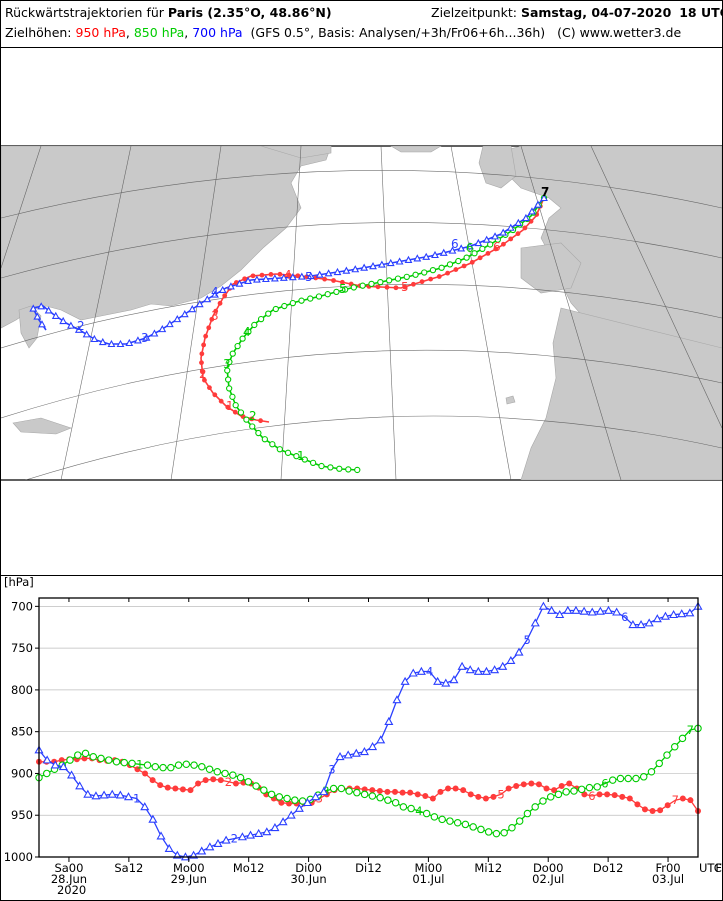 This screenshot has width=723, height=901. I want to click on level-850: 850 hPa, so click(159, 32).